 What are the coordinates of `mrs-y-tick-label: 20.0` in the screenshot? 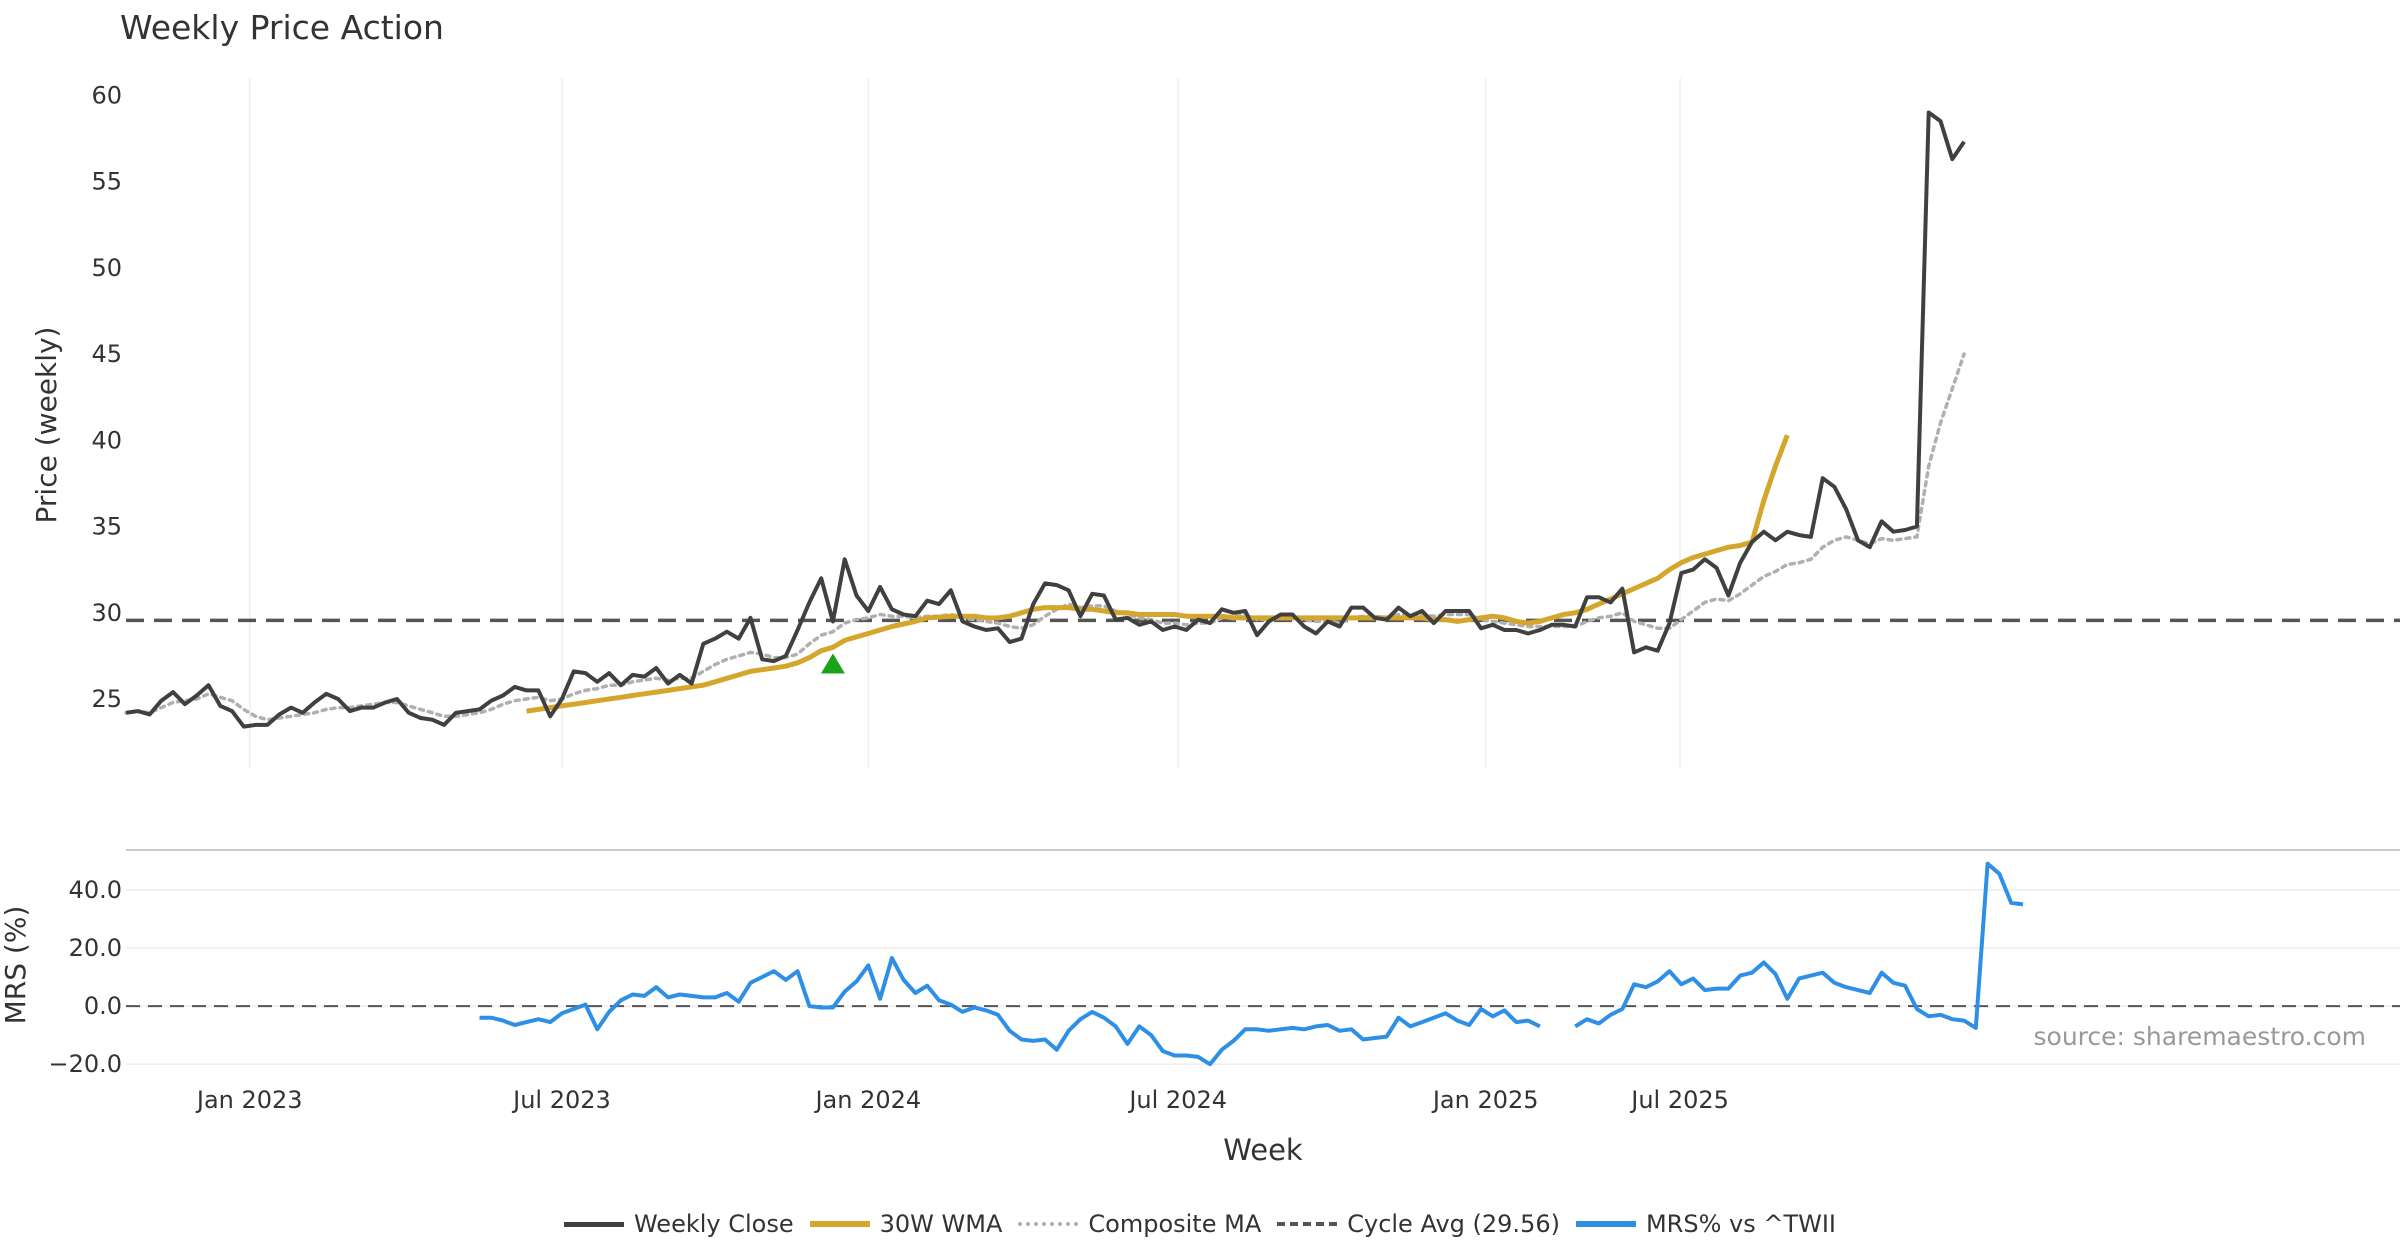 It's located at (95, 948).